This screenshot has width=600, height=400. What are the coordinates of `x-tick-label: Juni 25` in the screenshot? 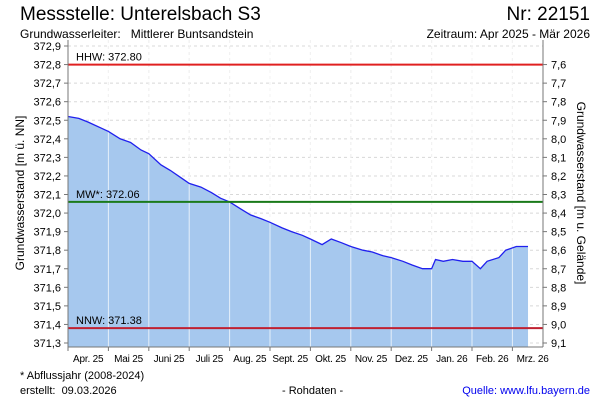 It's located at (169, 359).